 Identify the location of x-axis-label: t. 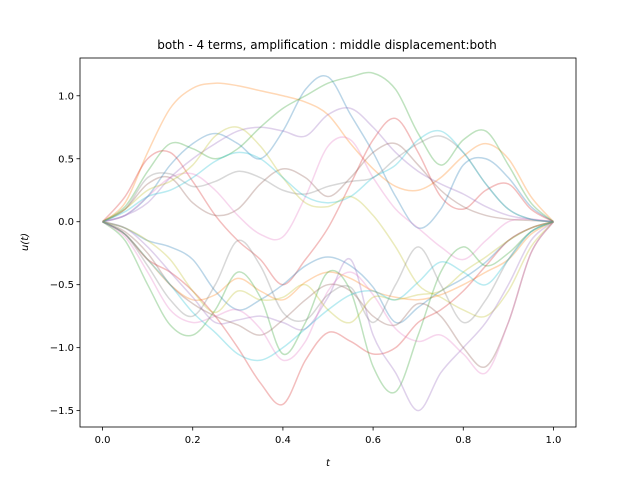
(328, 463).